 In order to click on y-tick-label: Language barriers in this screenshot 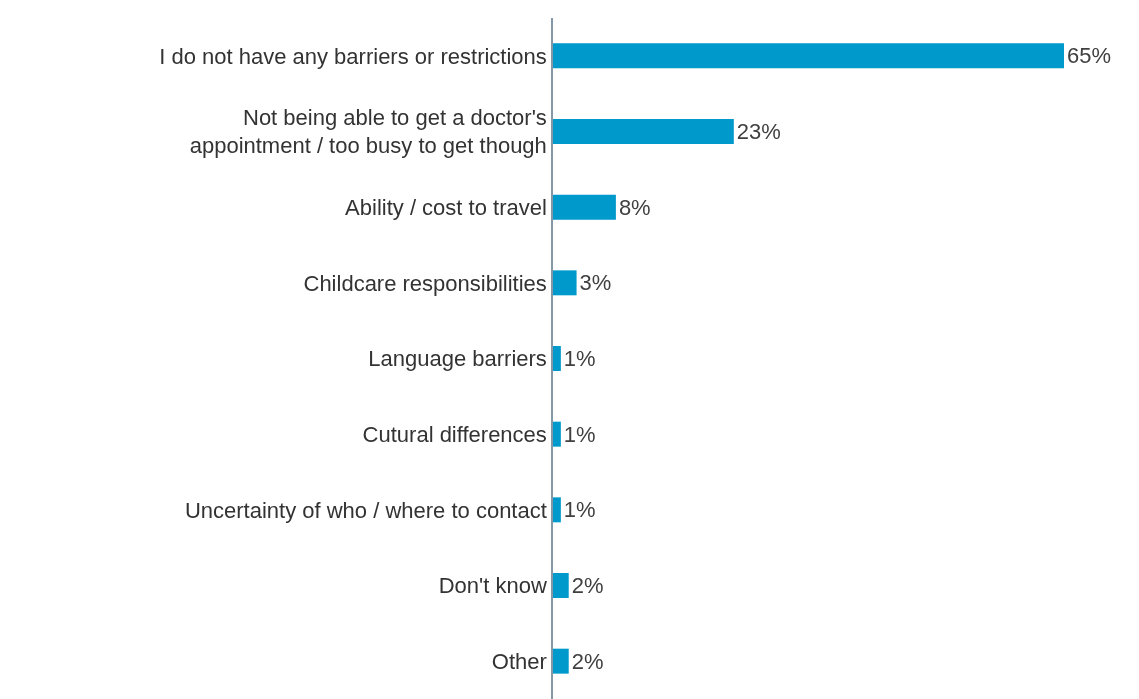, I will do `click(457, 359)`.